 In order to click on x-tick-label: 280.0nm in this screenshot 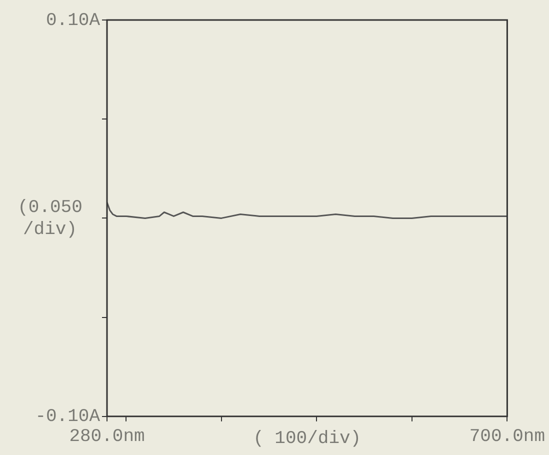, I will do `click(107, 436)`.